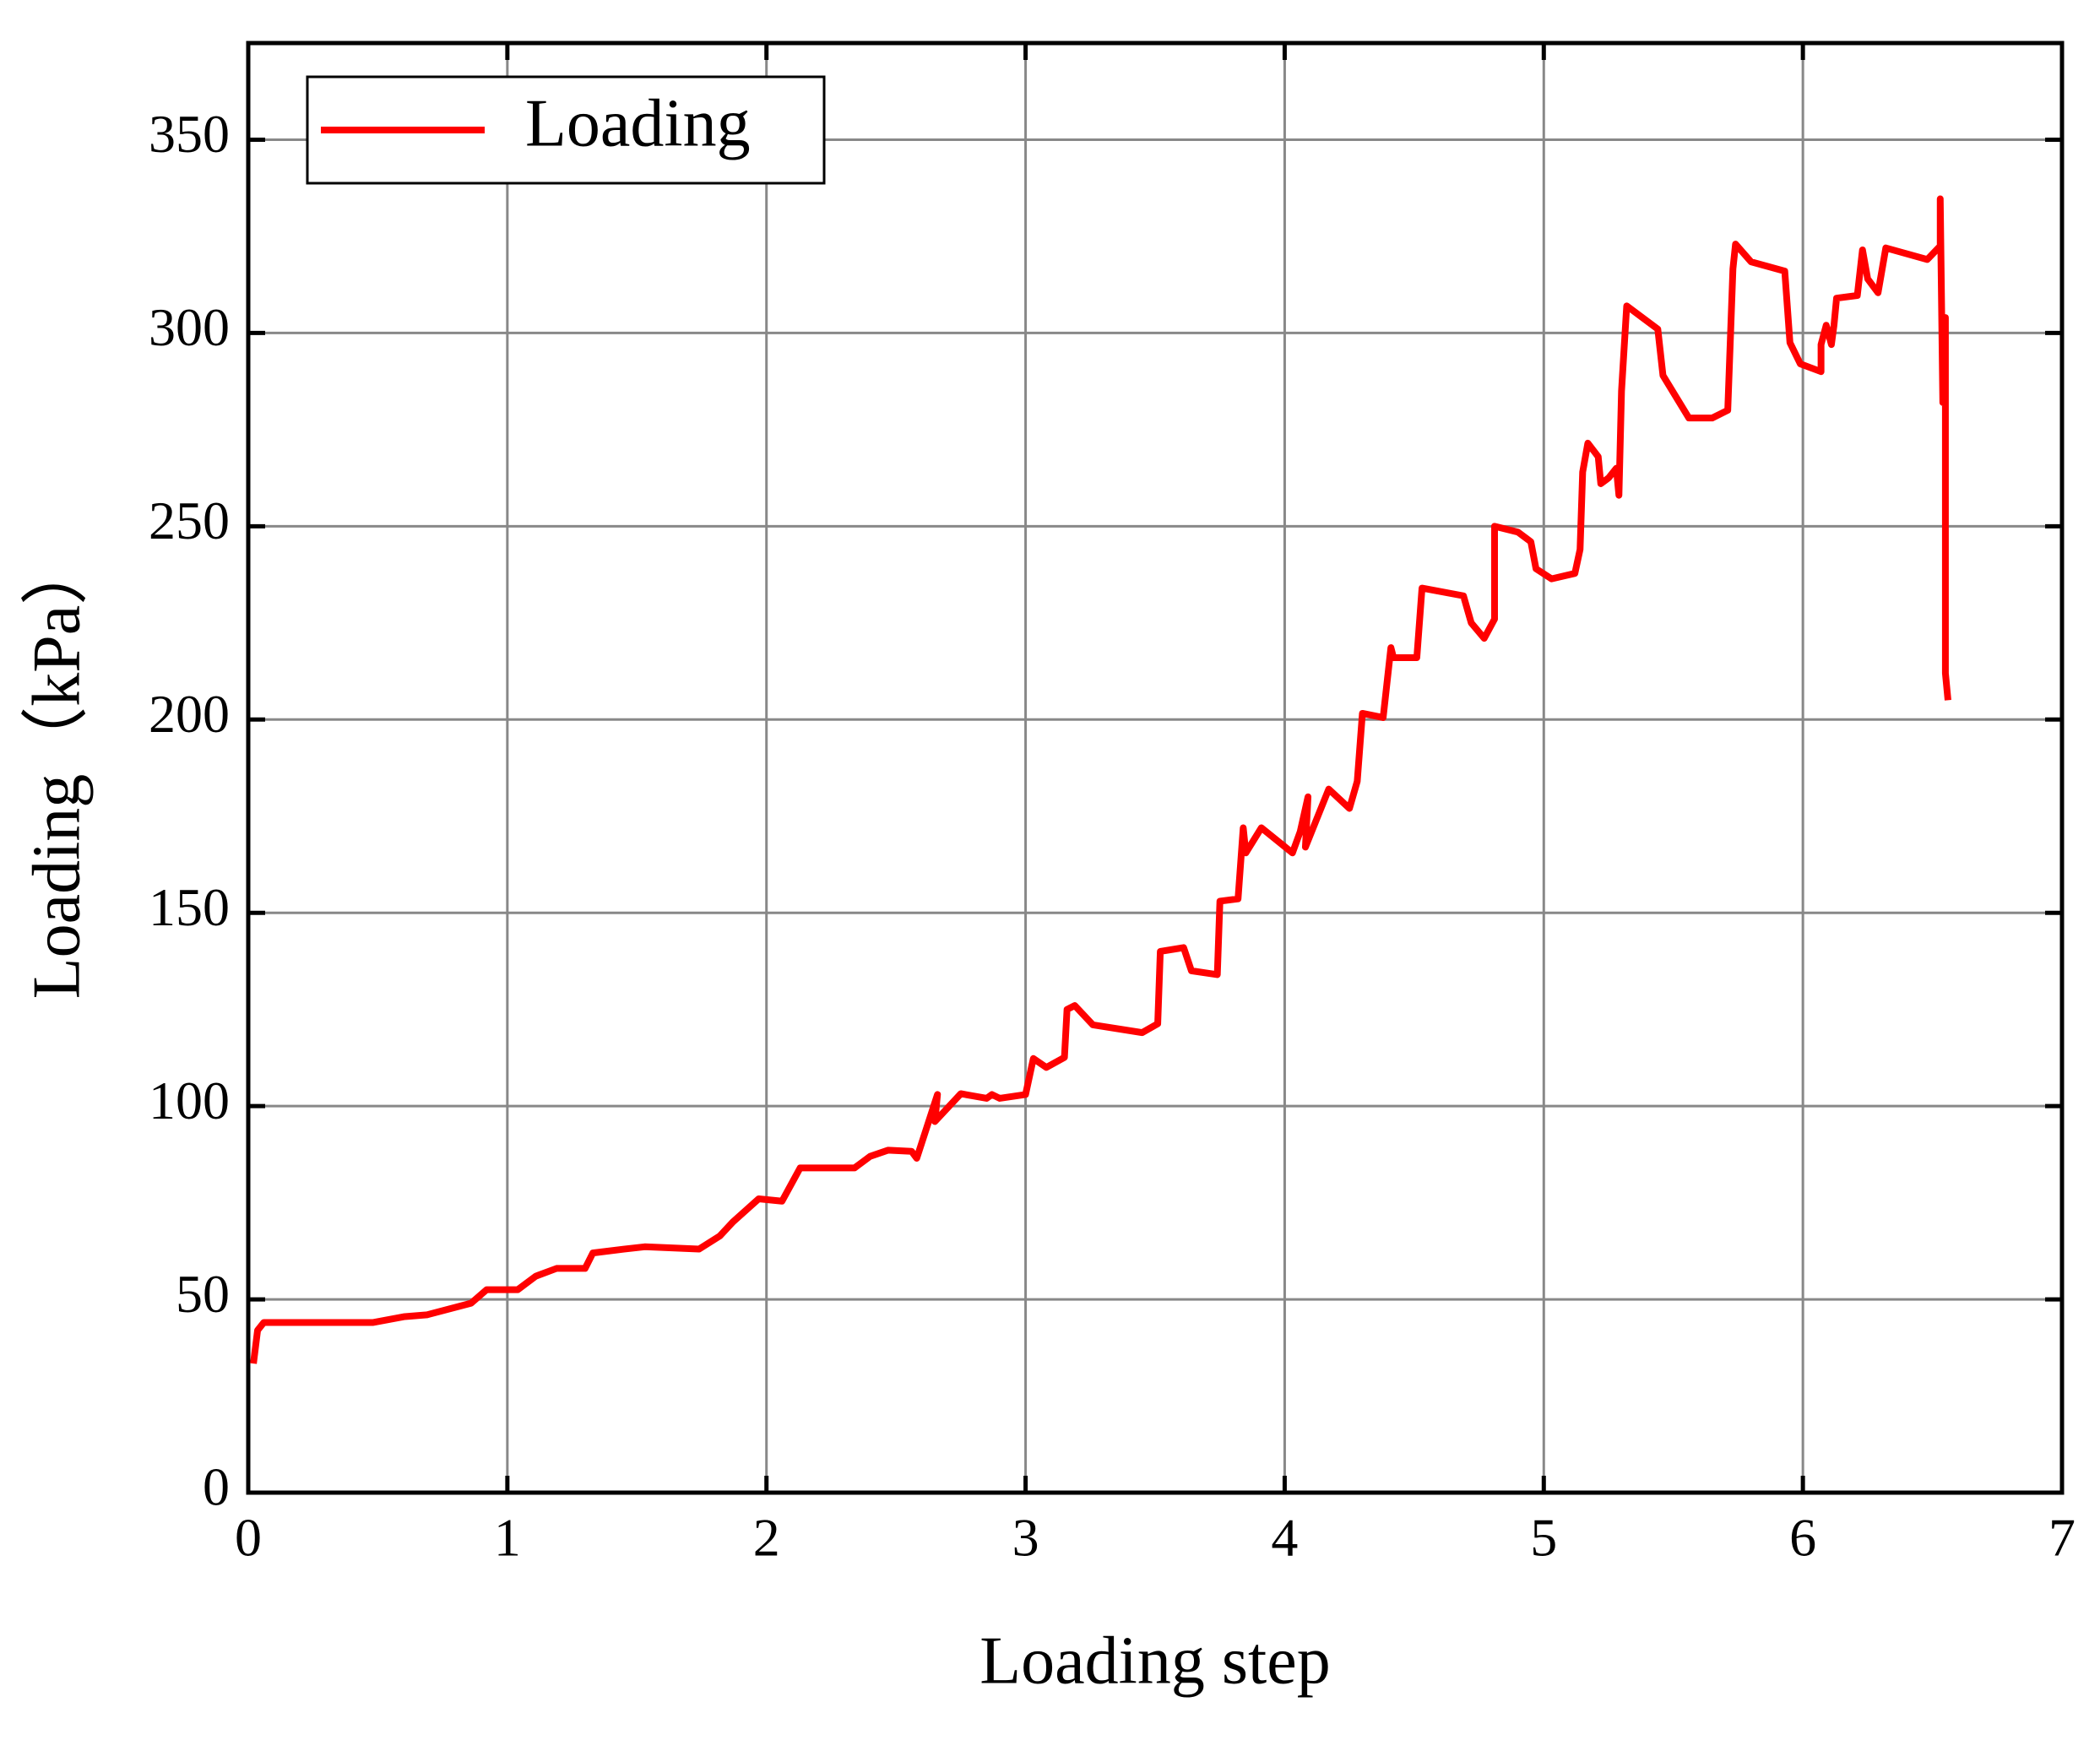 Image resolution: width=2100 pixels, height=1740 pixels. I want to click on y-tick-label: 50, so click(203, 1294).